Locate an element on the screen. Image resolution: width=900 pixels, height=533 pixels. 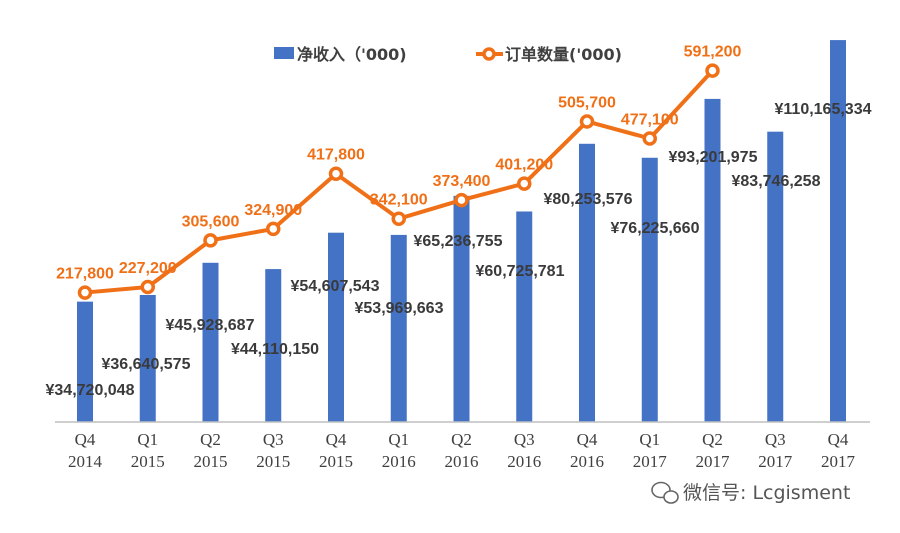
x-tick-label: Q1 2017 is located at coordinates (650, 450).